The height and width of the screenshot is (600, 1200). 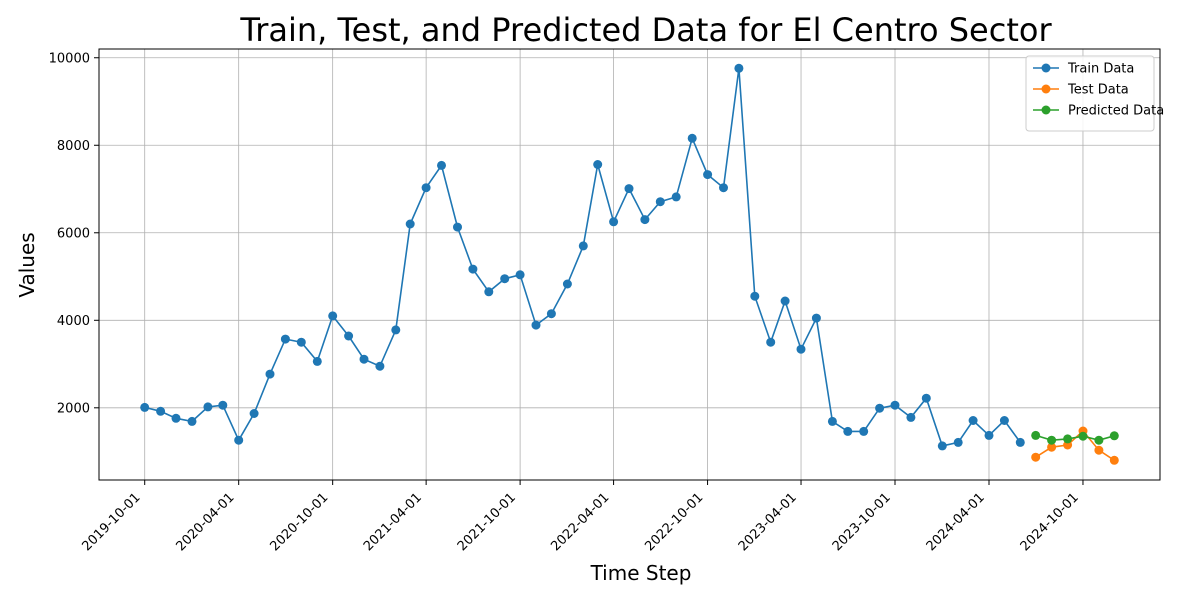 I want to click on legend-label: Test Data, so click(x=1098, y=90).